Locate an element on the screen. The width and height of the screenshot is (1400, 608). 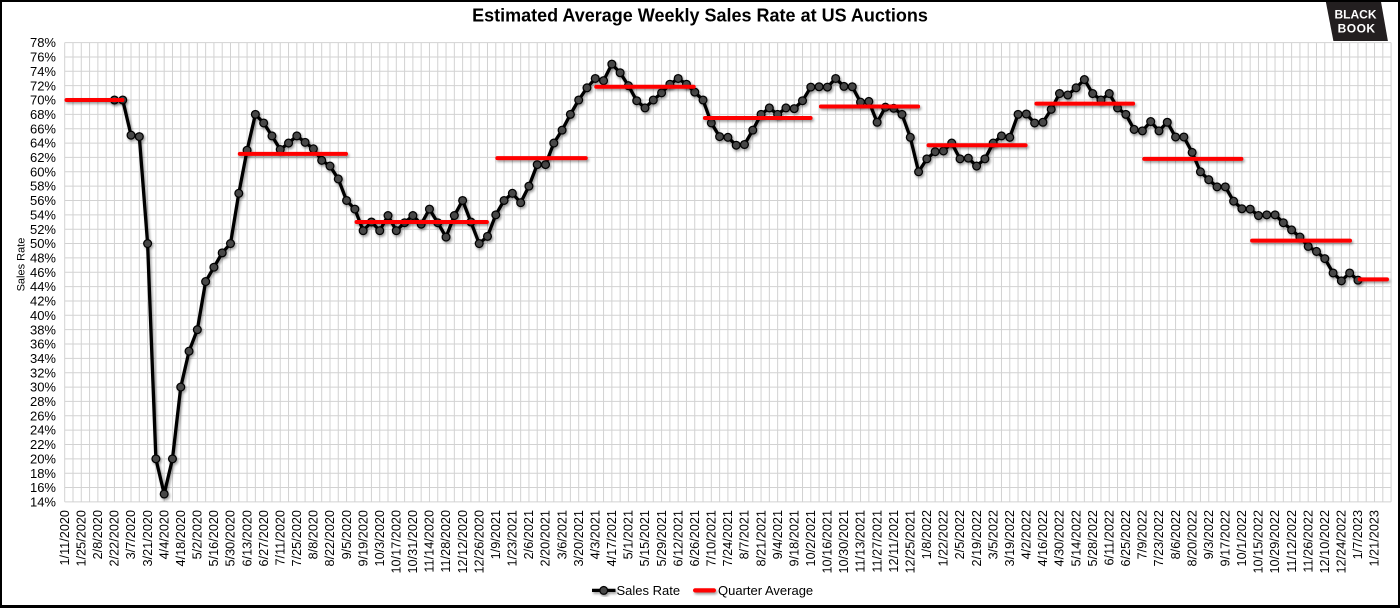
svg-text: 4/30/2022 is located at coordinates (1060, 538).